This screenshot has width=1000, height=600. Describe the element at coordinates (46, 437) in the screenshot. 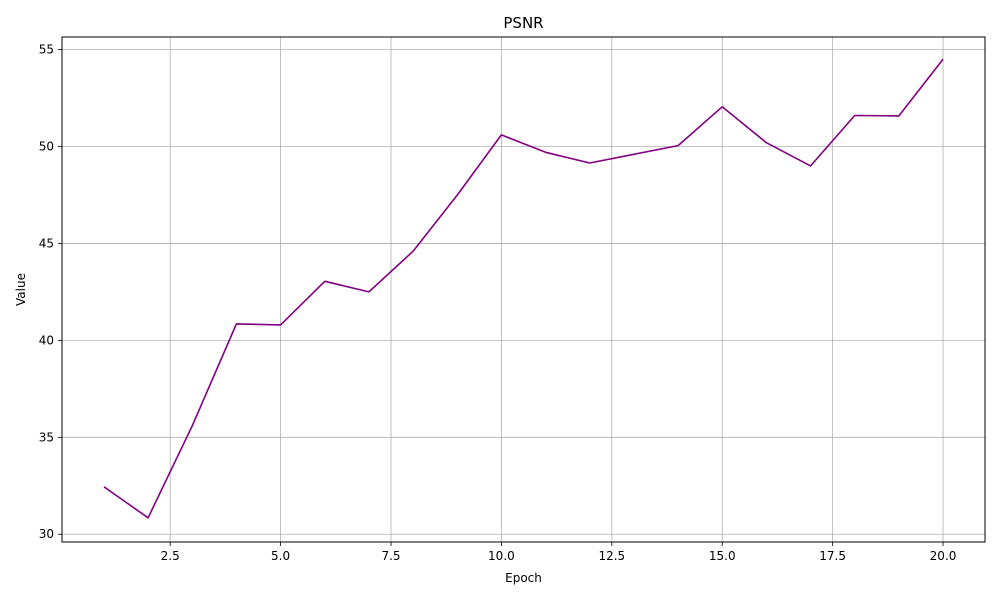

I see `y-tick-label: 35` at that location.